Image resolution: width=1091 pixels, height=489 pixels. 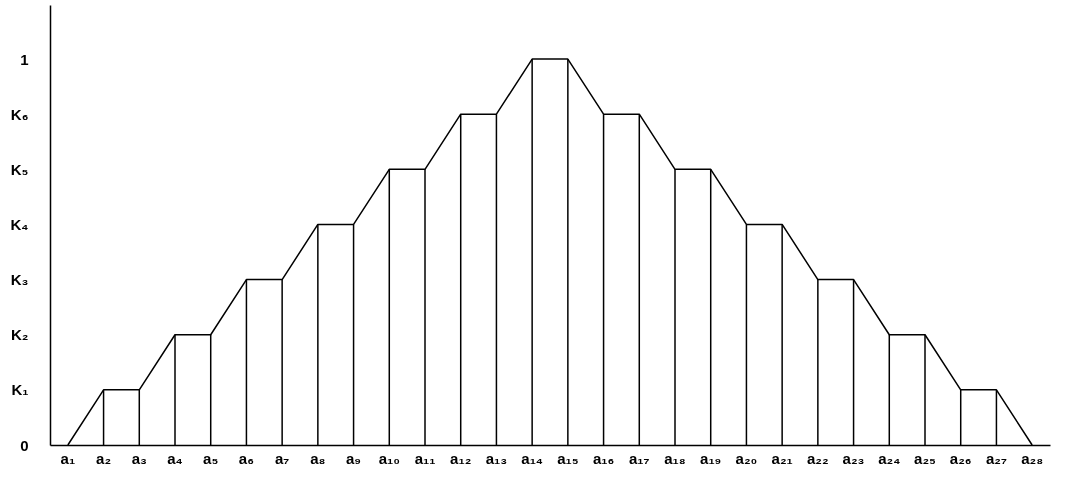 What do you see at coordinates (318, 458) in the screenshot?
I see `x-tick-label: a₈` at bounding box center [318, 458].